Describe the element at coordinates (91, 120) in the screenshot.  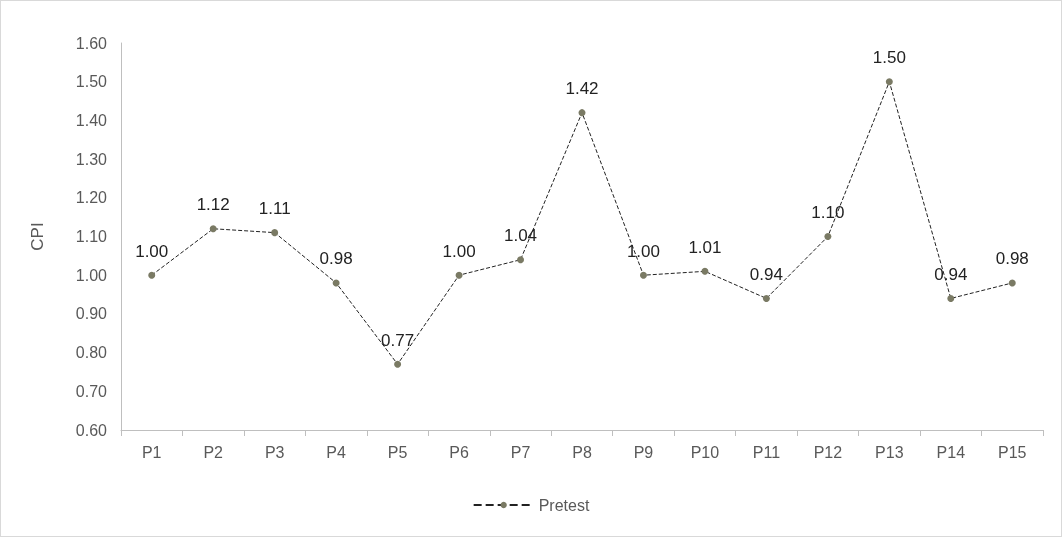
I see `y-tick-label: 1.40` at that location.